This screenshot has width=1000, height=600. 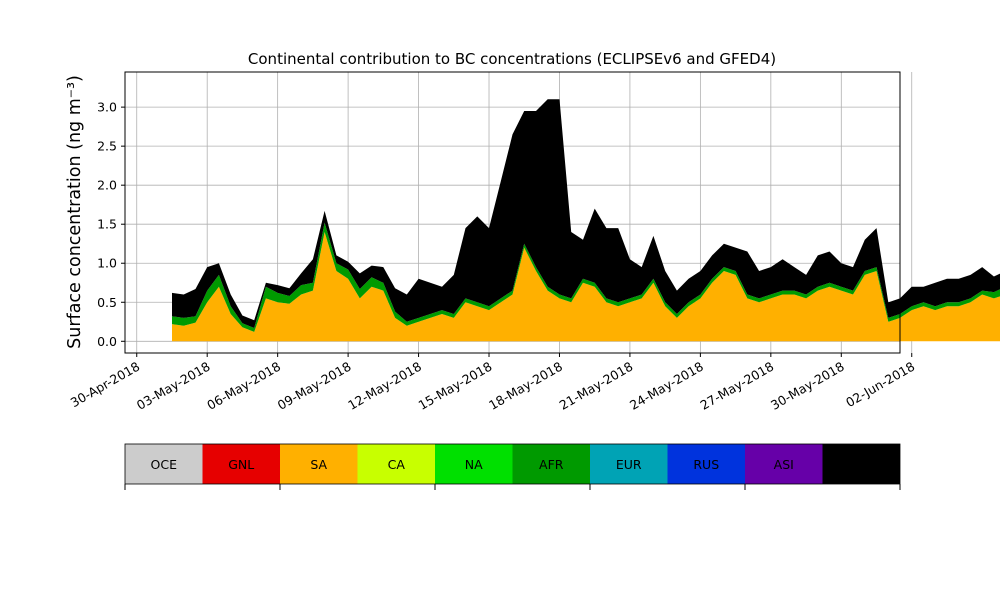 I want to click on legend-label-gnl: GNL, so click(x=241, y=464).